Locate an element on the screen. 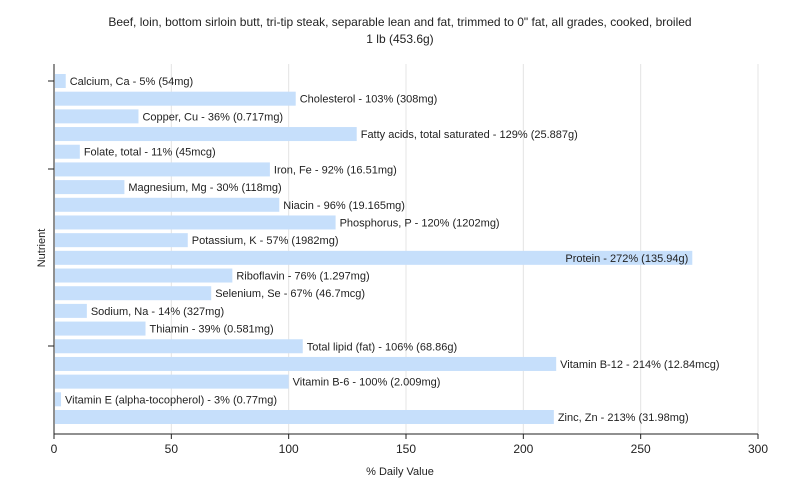 Image resolution: width=800 pixels, height=500 pixels. bar-label: Vitamin B-6 - 100% (2.009mg) is located at coordinates (367, 383).